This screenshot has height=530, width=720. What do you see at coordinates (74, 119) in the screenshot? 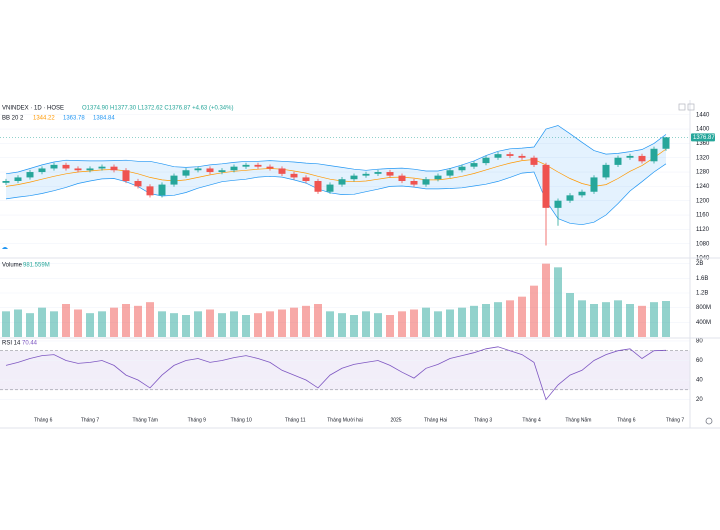
I see `indicator-value: 1363.78` at bounding box center [74, 119].